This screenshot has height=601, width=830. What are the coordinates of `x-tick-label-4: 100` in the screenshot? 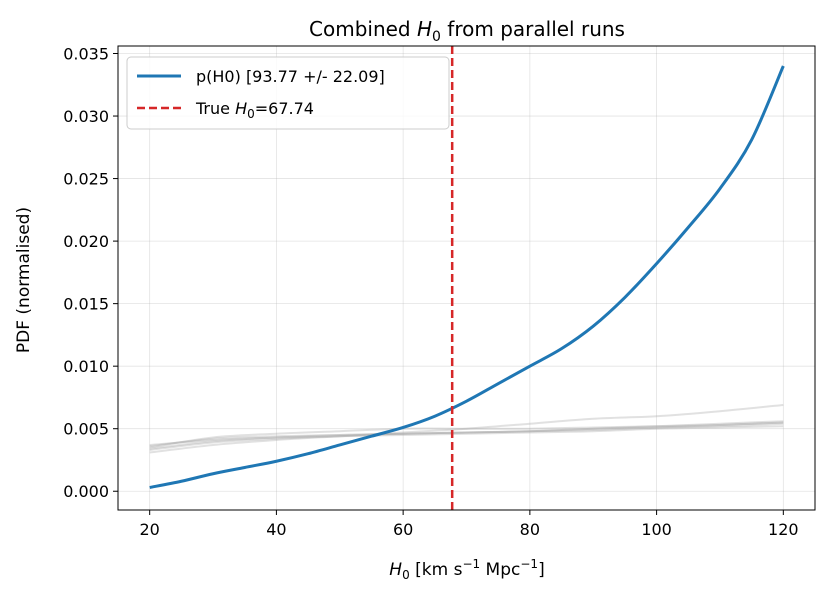 It's located at (656, 529).